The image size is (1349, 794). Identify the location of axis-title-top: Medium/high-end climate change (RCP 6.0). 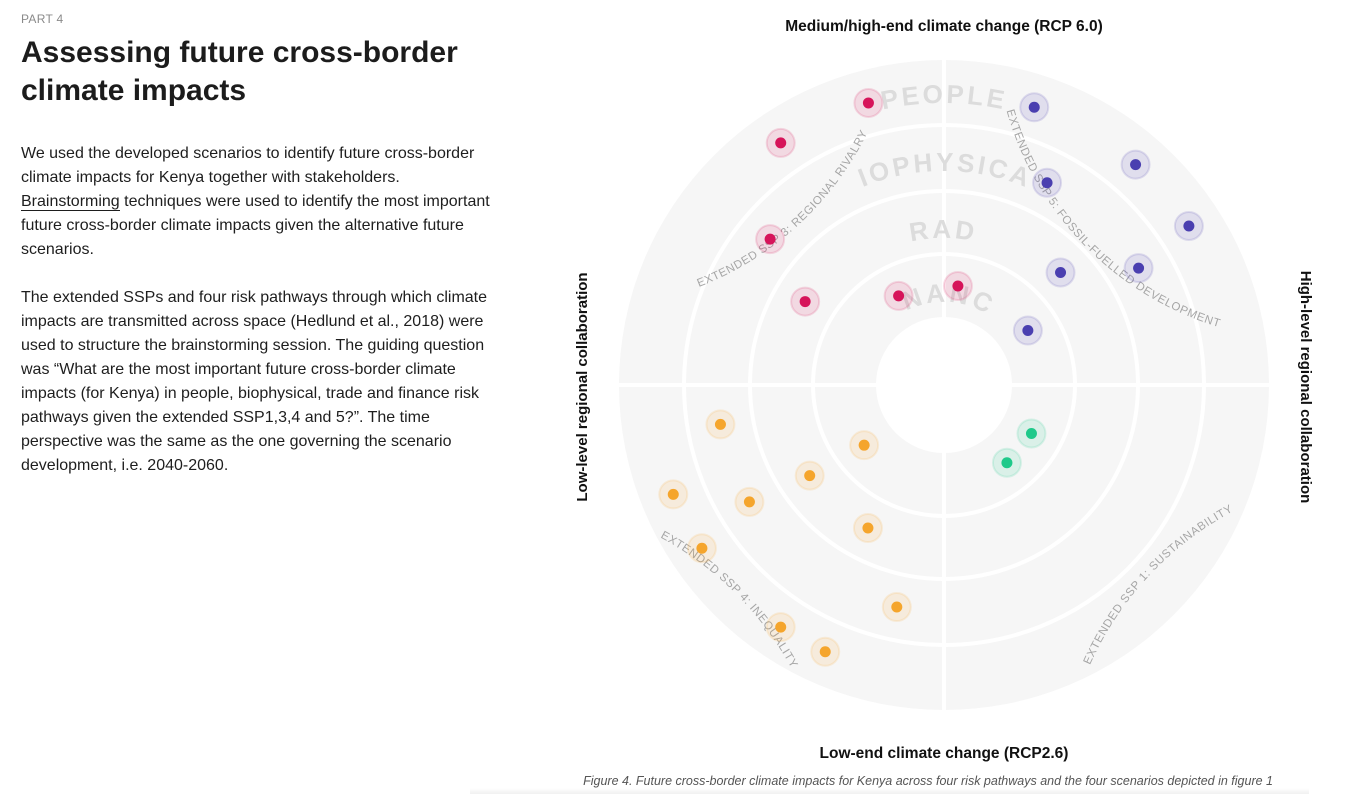
(944, 26).